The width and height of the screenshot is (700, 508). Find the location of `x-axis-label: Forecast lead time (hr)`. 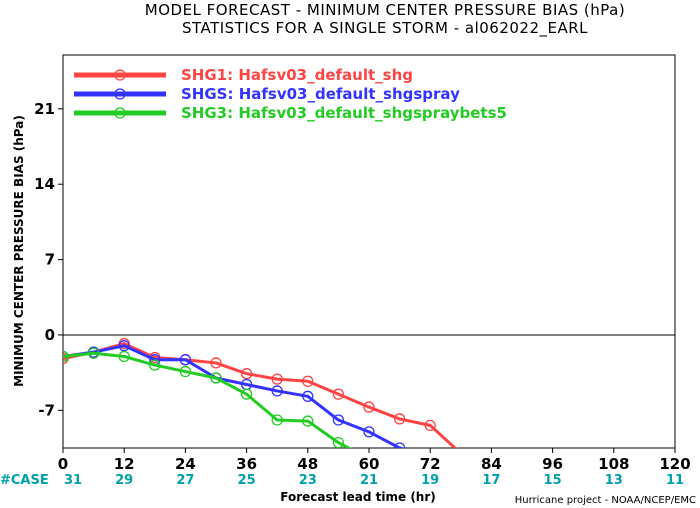

x-axis-label: Forecast lead time (hr) is located at coordinates (358, 497).